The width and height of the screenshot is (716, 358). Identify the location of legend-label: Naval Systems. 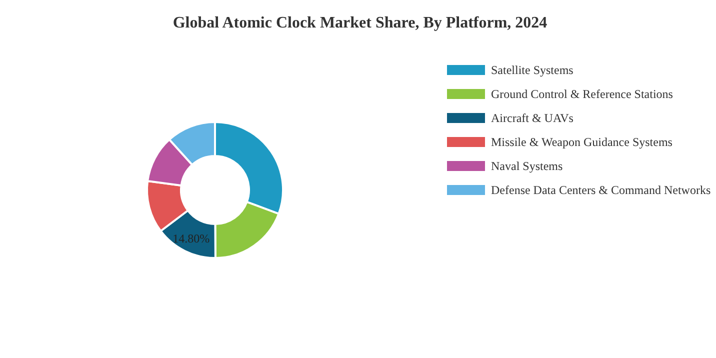
(527, 166).